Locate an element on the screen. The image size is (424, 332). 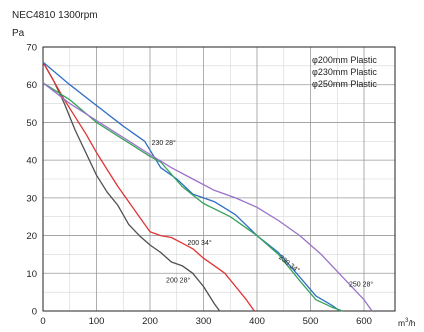
curve-annotation: 200 34° is located at coordinates (199, 243).